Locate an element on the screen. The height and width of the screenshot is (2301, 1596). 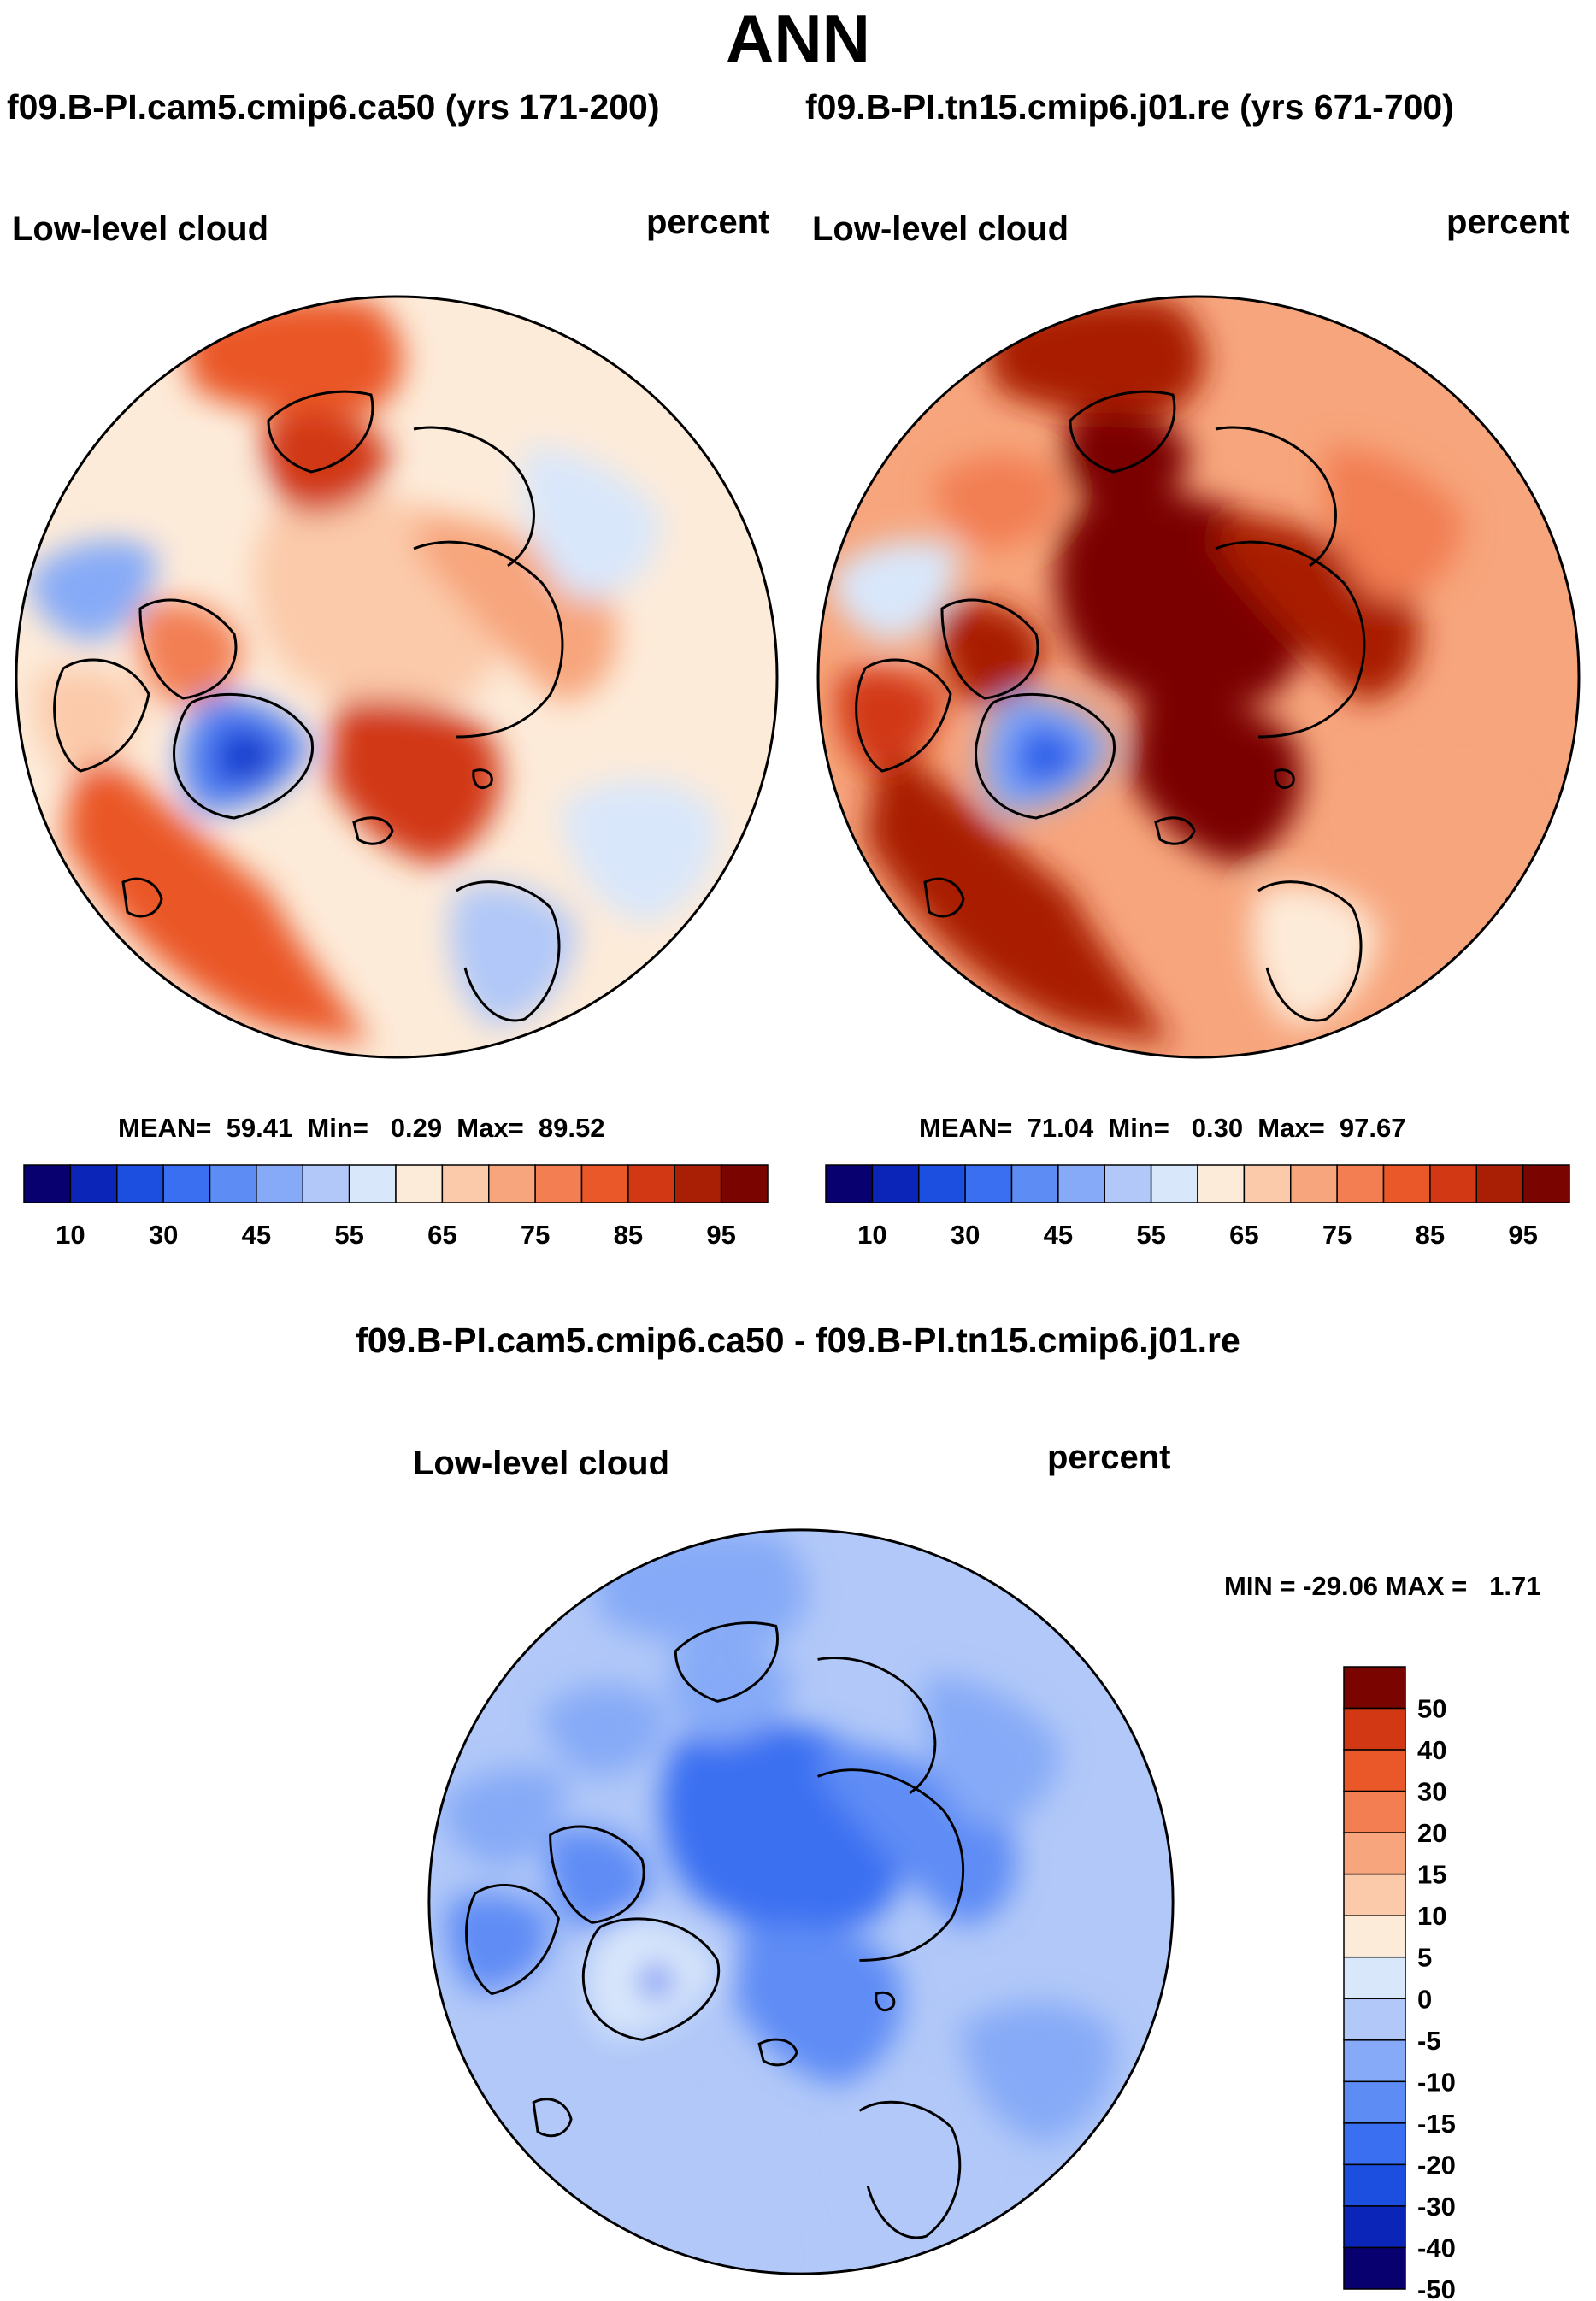
panel-a-colorbar: 10 30 45 55 65 75 85 95 is located at coordinates (396, 1207).